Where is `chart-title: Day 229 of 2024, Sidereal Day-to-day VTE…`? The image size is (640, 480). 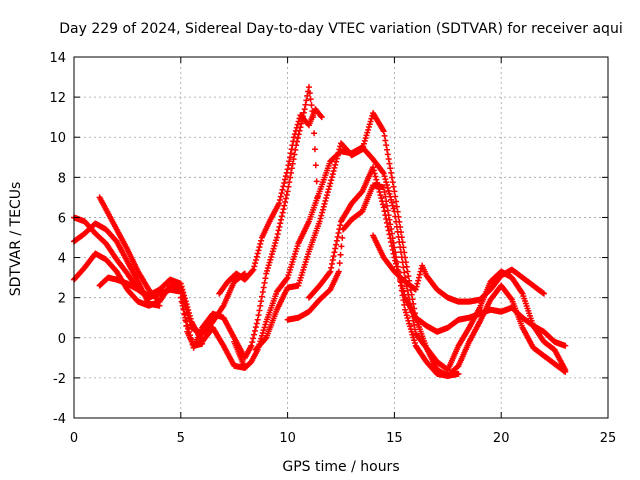
chart-title: Day 229 of 2024, Sidereal Day-to-day VTE… is located at coordinates (340, 29).